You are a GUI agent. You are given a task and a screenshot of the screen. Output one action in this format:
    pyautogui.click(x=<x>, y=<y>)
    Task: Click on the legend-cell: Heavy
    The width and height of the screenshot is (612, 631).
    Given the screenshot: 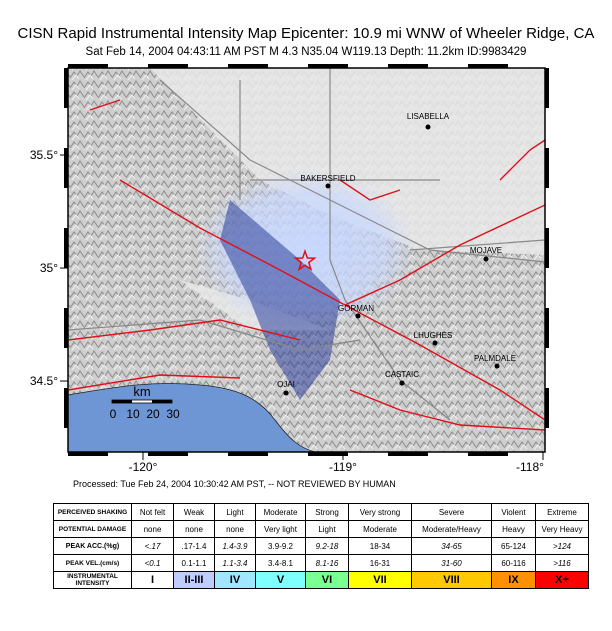 What is the action you would take?
    pyautogui.click(x=513, y=529)
    